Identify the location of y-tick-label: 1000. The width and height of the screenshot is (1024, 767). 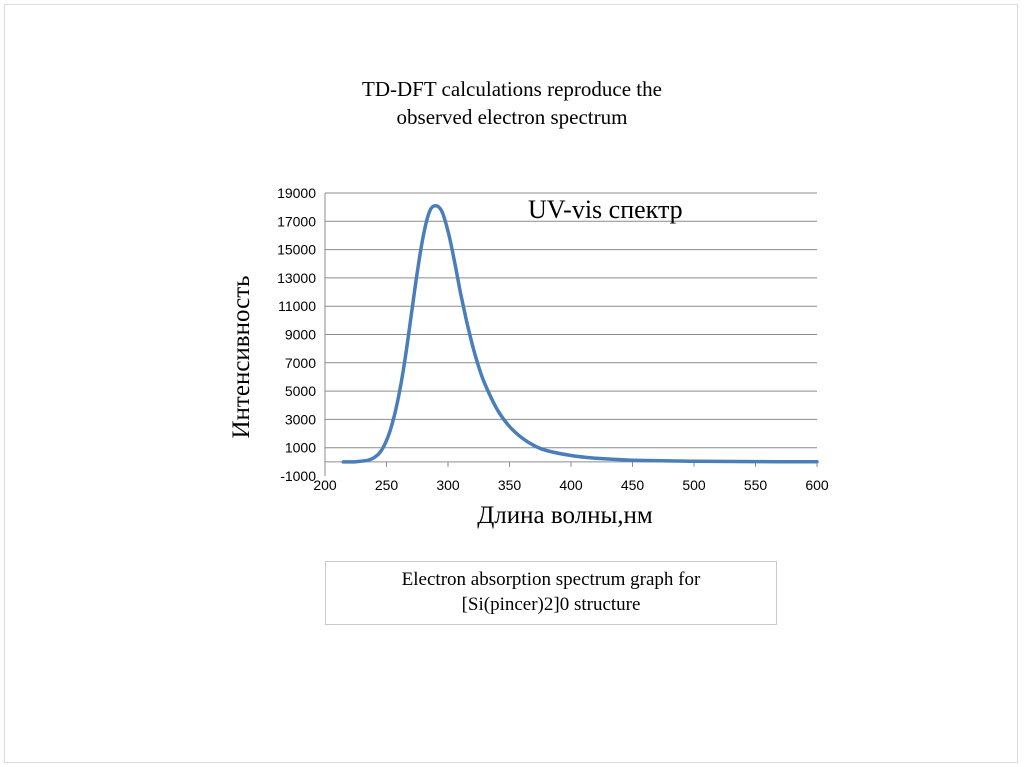
(300, 448).